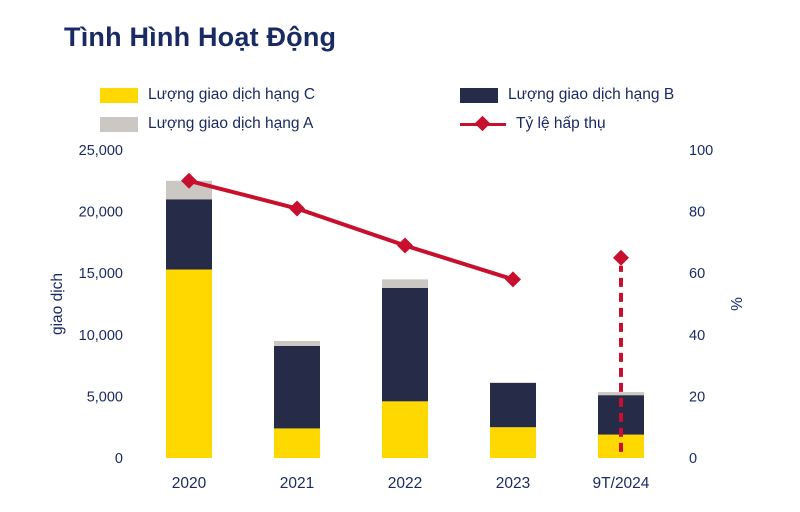  I want to click on svg-text: 5,000, so click(105, 397).